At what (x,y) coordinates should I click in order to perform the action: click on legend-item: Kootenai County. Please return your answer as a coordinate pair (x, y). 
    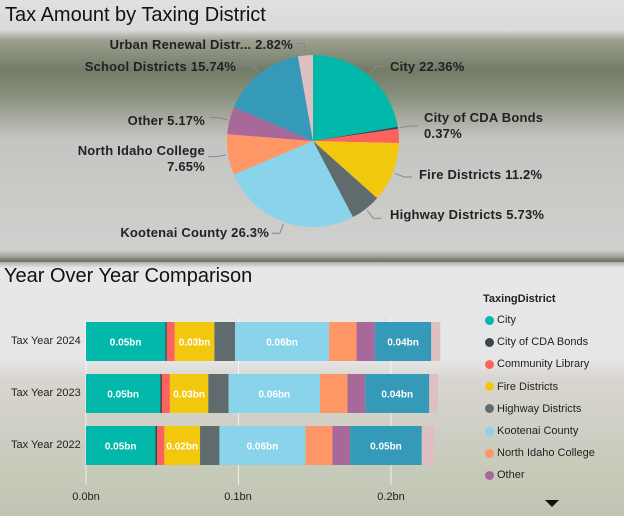
    Looking at the image, I should click on (531, 431).